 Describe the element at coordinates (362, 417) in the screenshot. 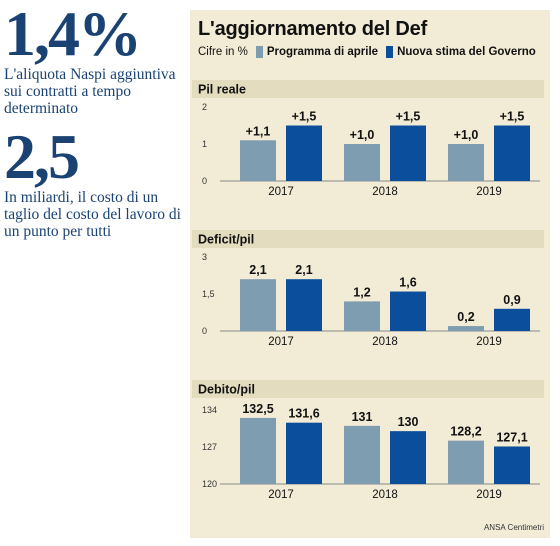

I see `data-label: 131` at that location.